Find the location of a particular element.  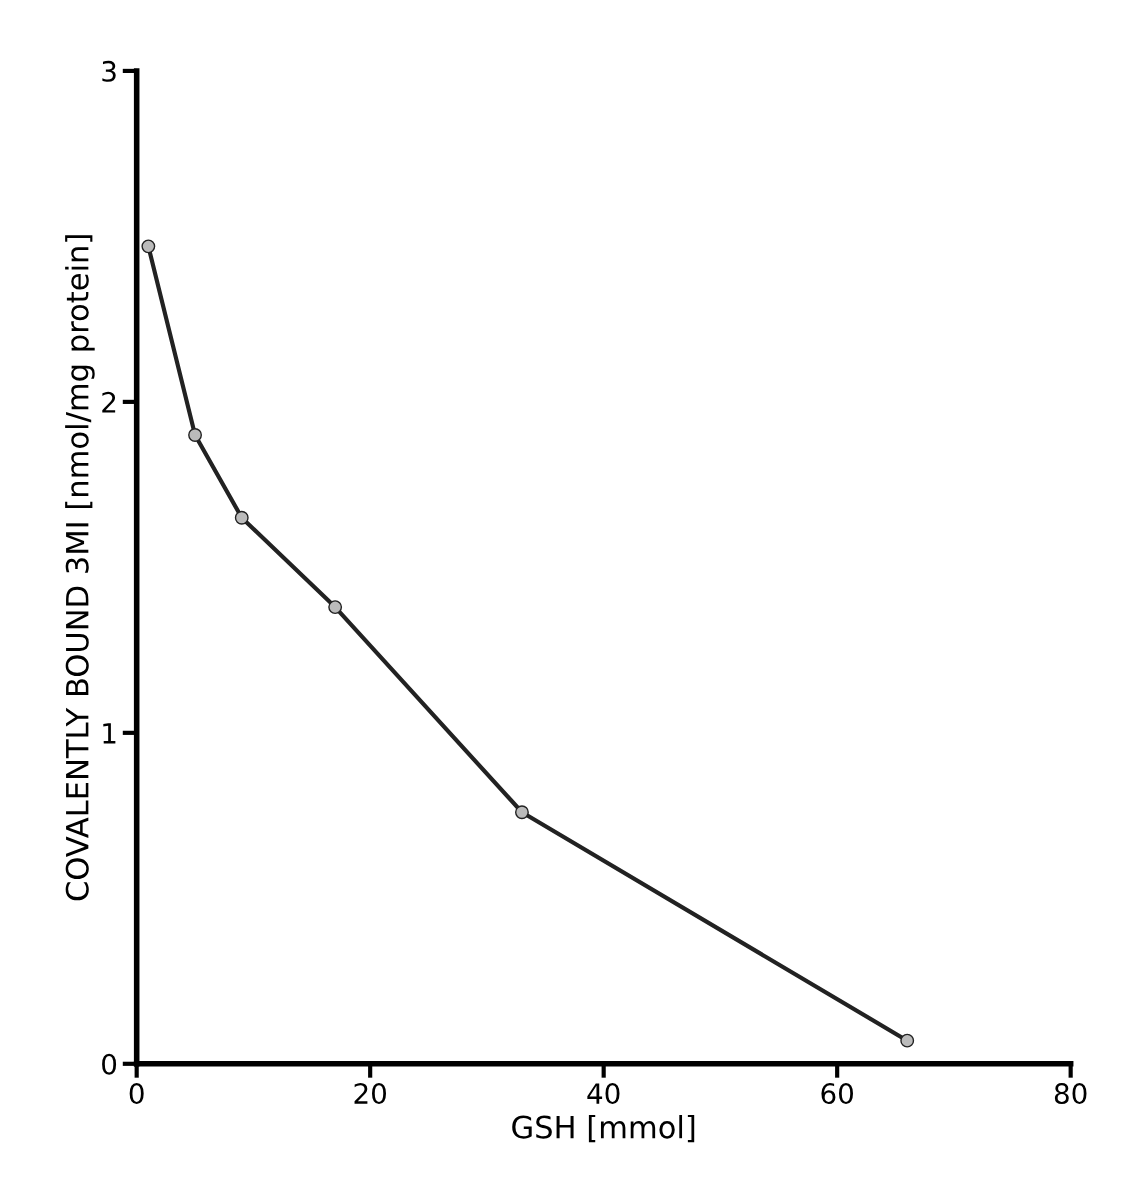

y-tick-label: 1 is located at coordinates (109, 733).